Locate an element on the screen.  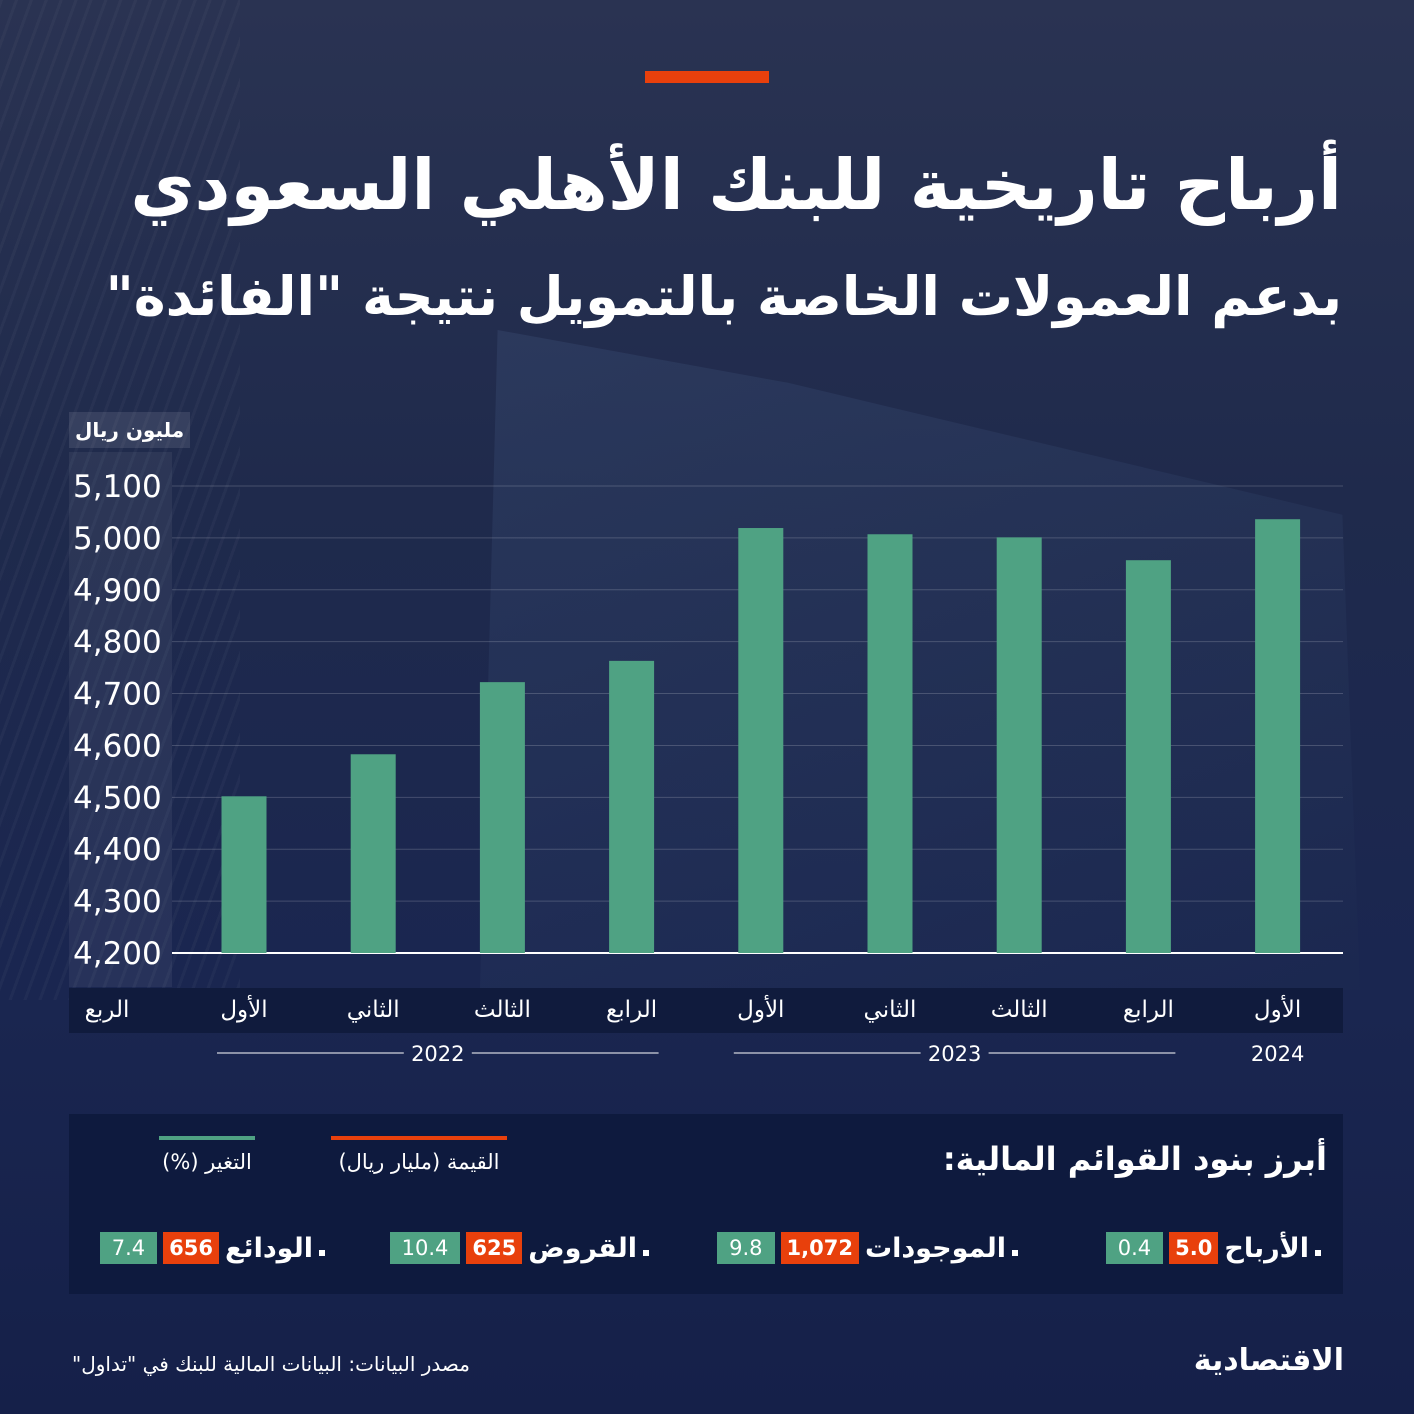
y-tick-label: 4,300 is located at coordinates (117, 902).